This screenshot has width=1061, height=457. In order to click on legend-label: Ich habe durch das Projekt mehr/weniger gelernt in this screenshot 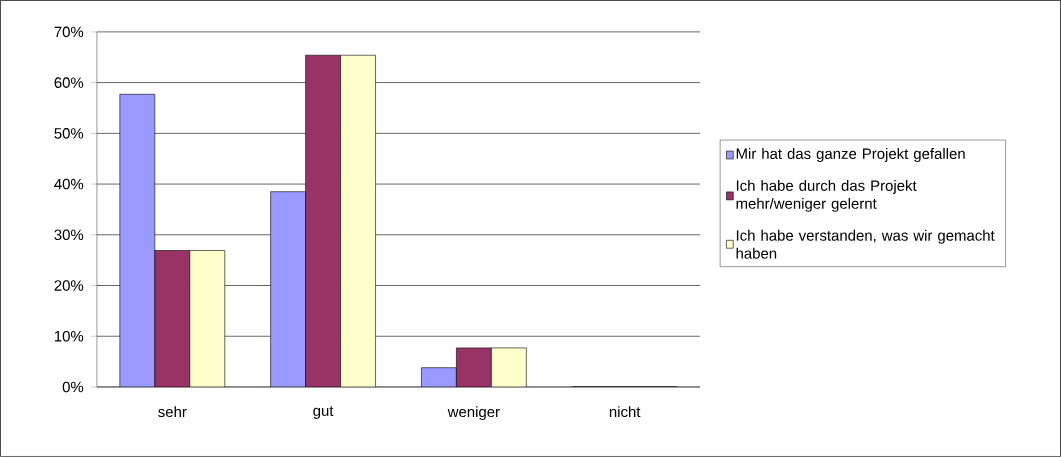, I will do `click(826, 196)`.